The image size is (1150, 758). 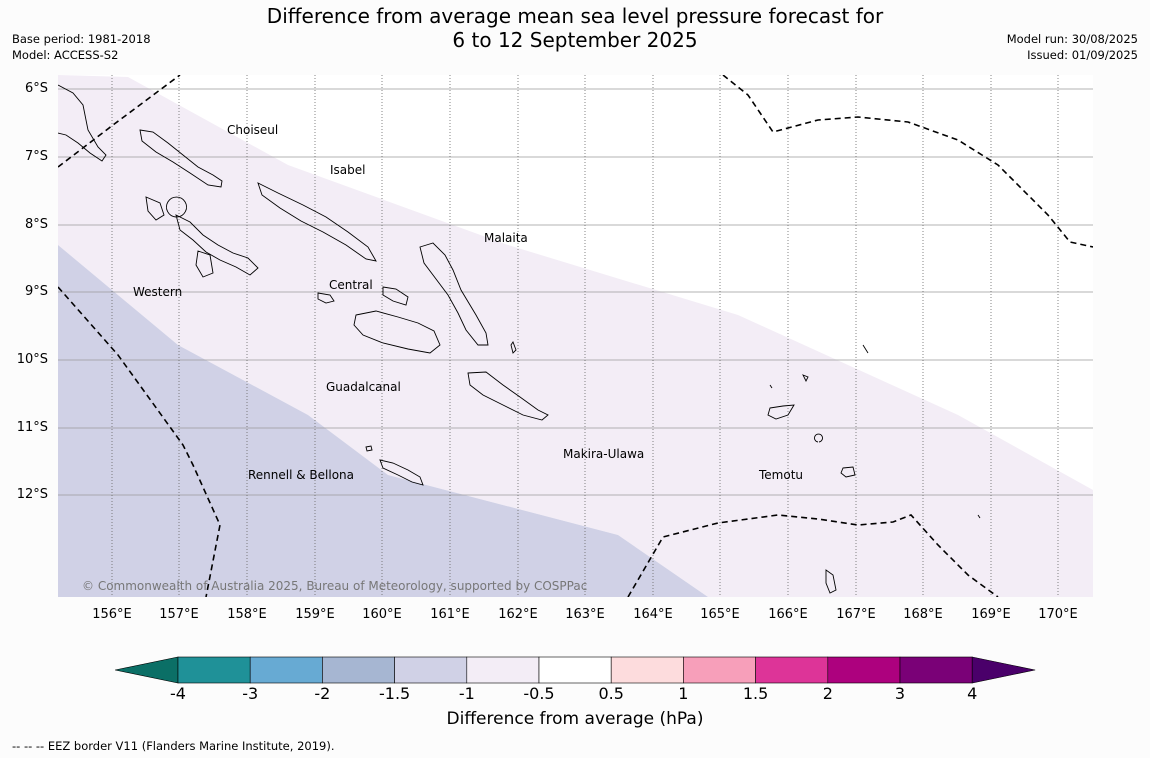 What do you see at coordinates (781, 475) in the screenshot?
I see `region-label-temotu: Temotu` at bounding box center [781, 475].